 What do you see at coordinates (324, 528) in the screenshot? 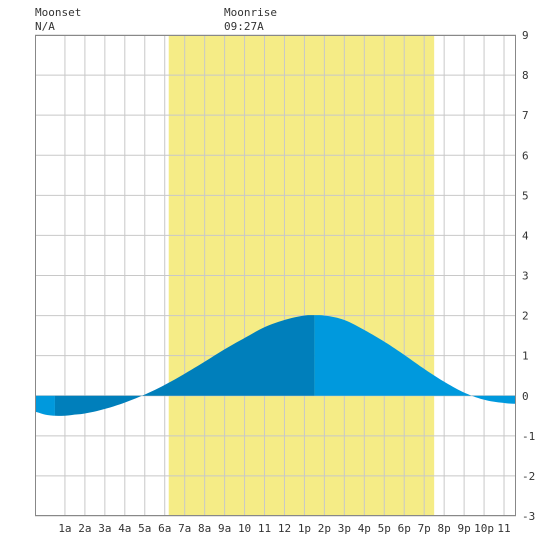
I see `x-tick-label: 2p` at bounding box center [324, 528].